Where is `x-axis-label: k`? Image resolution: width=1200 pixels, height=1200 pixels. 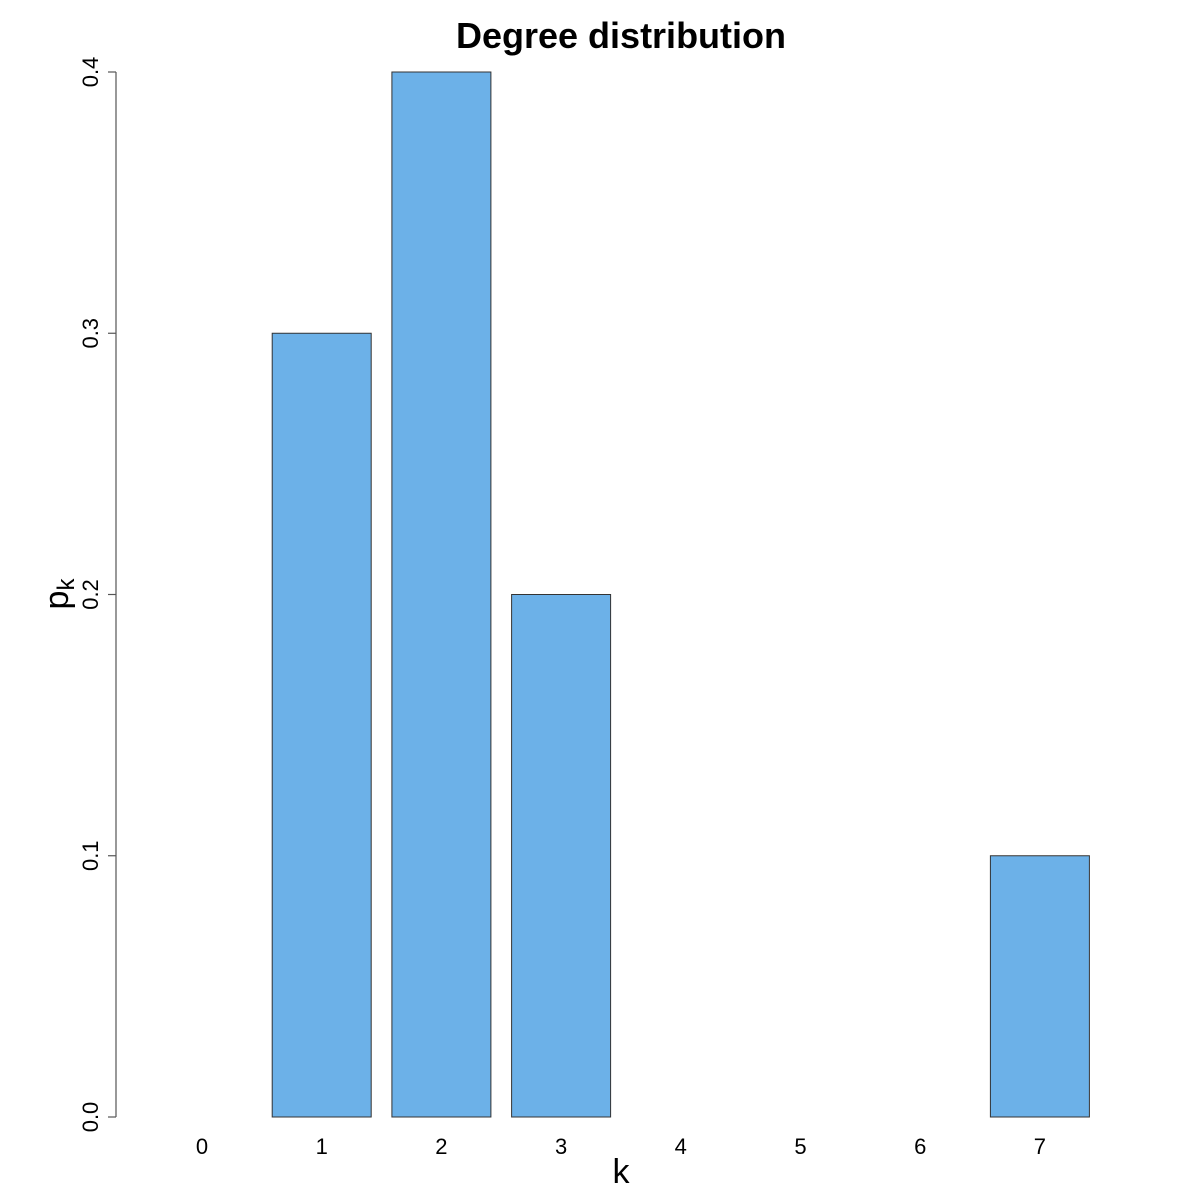 x-axis-label: k is located at coordinates (622, 1172).